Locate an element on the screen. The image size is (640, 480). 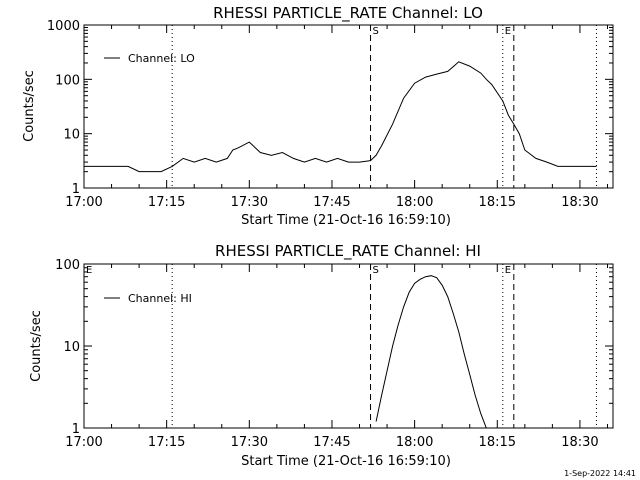
series-line is located at coordinates (432, 352).